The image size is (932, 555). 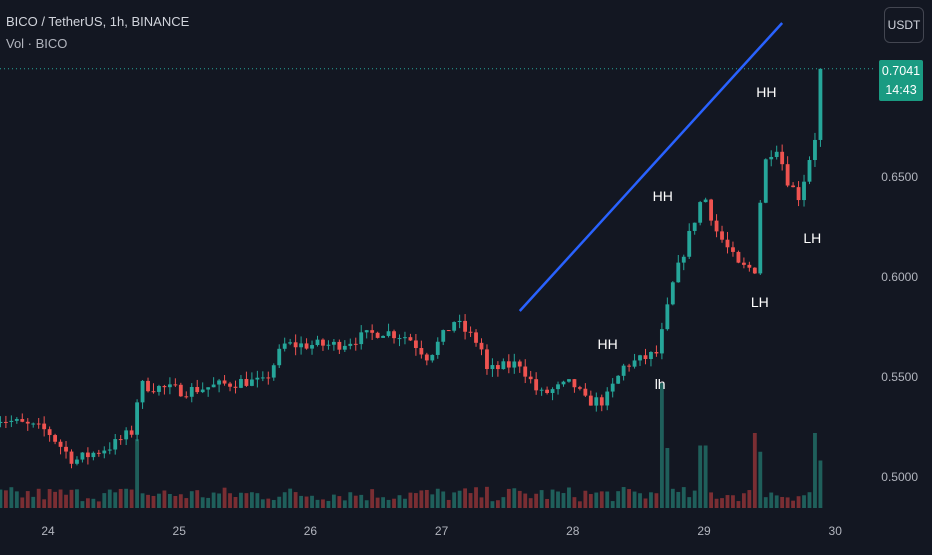 I want to click on pattern-label-hh: HH, so click(x=766, y=92).